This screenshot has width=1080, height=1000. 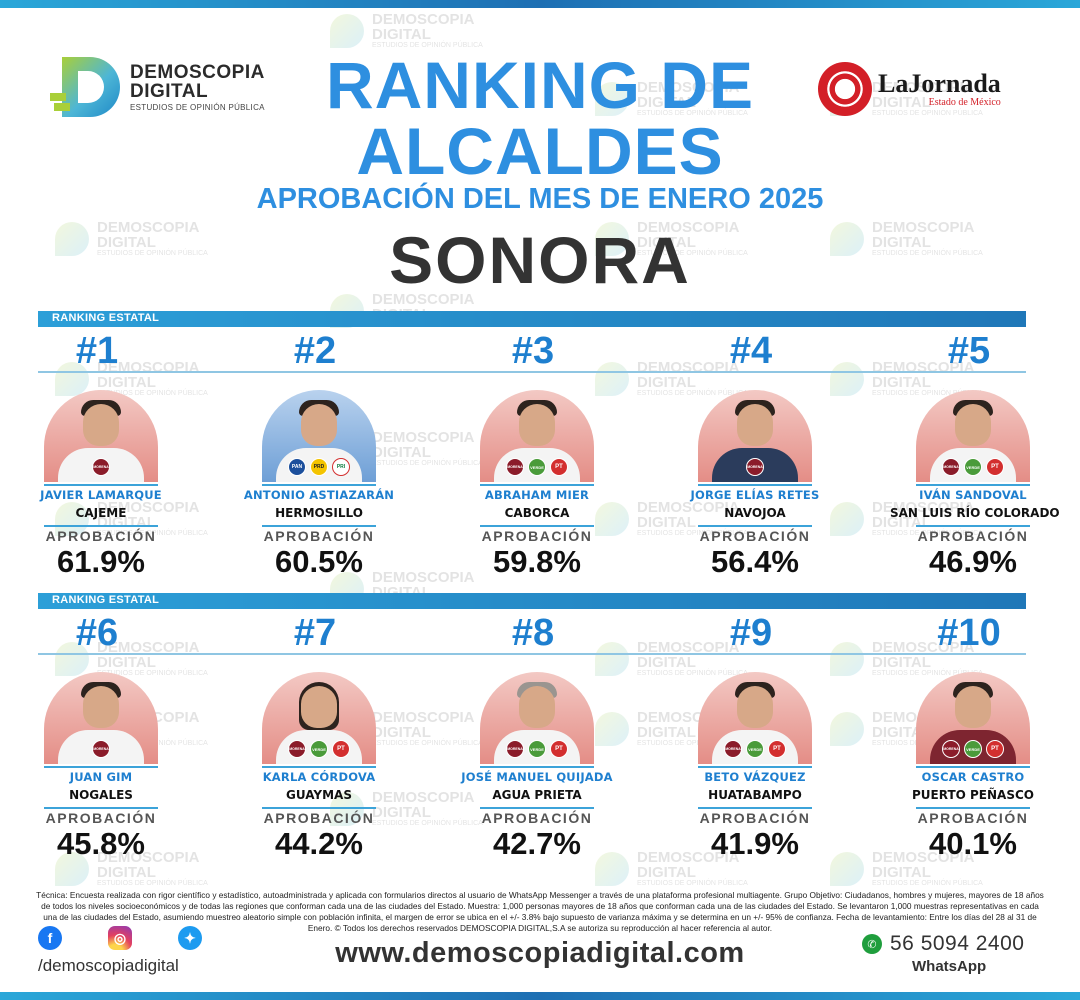 I want to click on mayor-name: ANTONIO ASTIAZARÁN, so click(x=319, y=495).